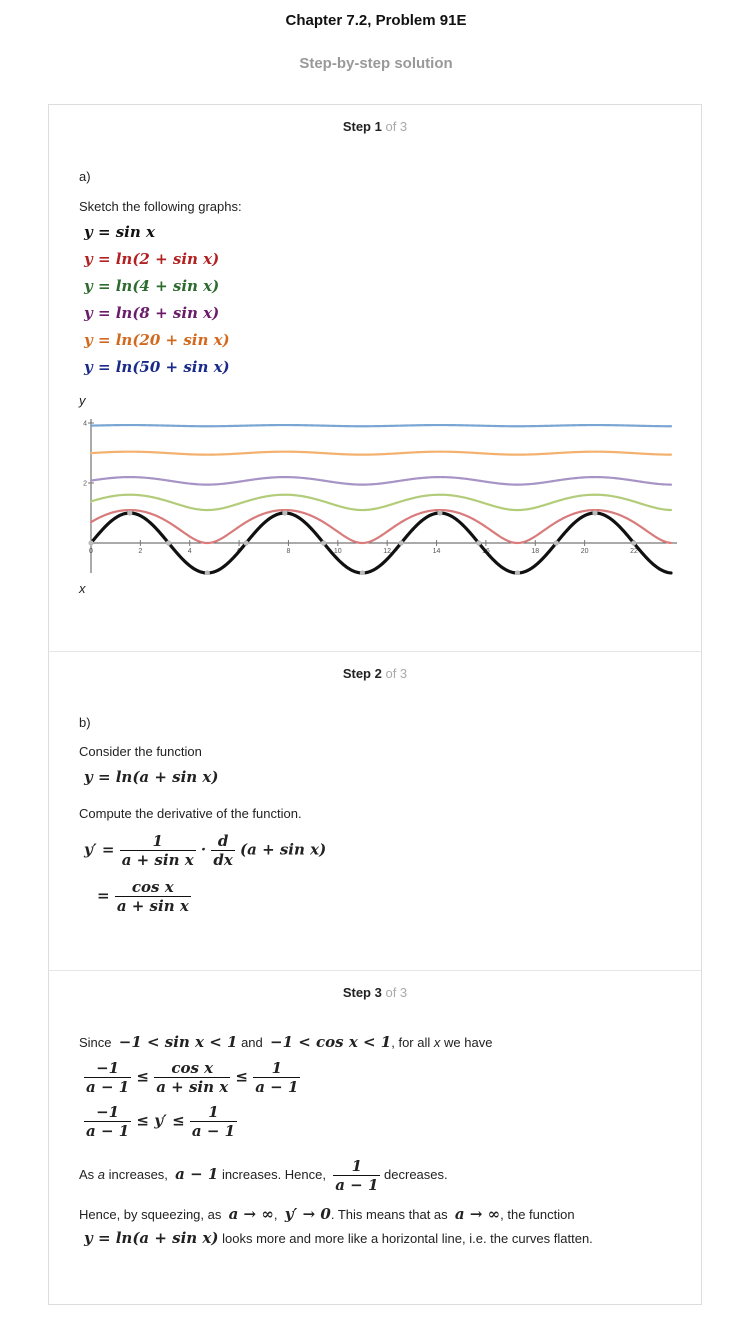 The height and width of the screenshot is (1331, 752). Describe the element at coordinates (252, 1042) in the screenshot. I see `and-text: and` at that location.